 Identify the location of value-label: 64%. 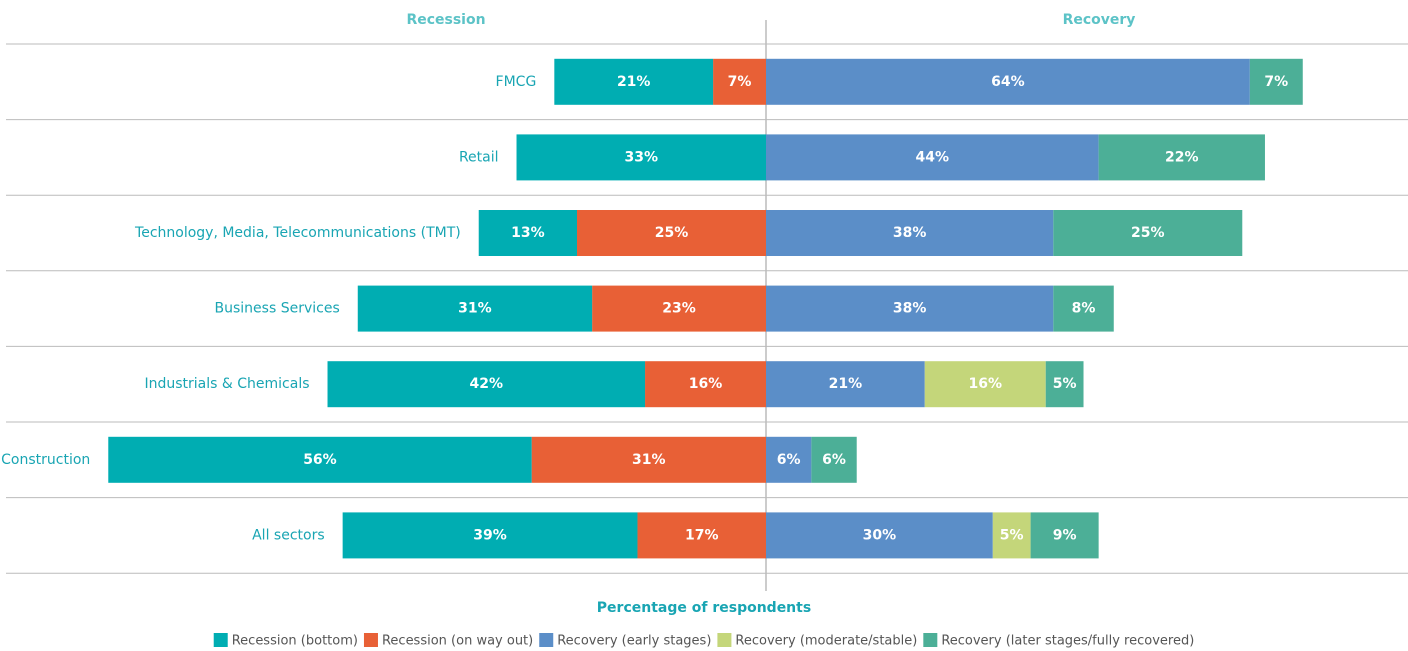
(1008, 82).